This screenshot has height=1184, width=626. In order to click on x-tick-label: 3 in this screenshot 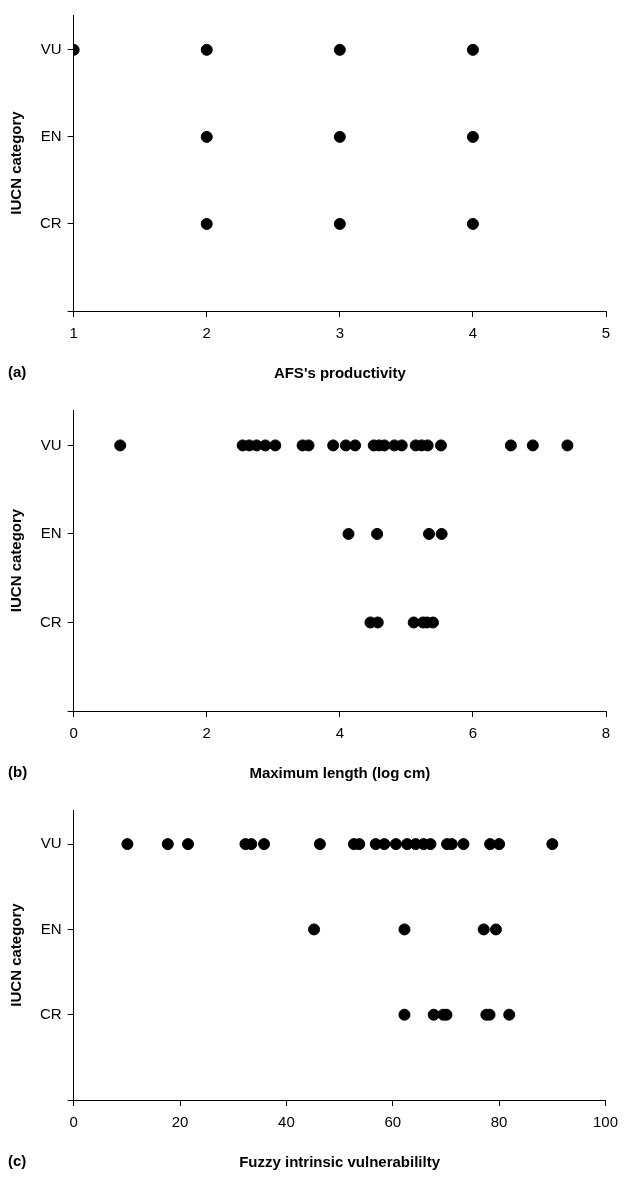, I will do `click(339, 333)`.